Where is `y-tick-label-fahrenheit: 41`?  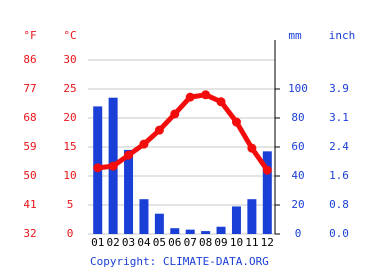
y-tick-label-fahrenheit: 41 is located at coordinates (29, 204).